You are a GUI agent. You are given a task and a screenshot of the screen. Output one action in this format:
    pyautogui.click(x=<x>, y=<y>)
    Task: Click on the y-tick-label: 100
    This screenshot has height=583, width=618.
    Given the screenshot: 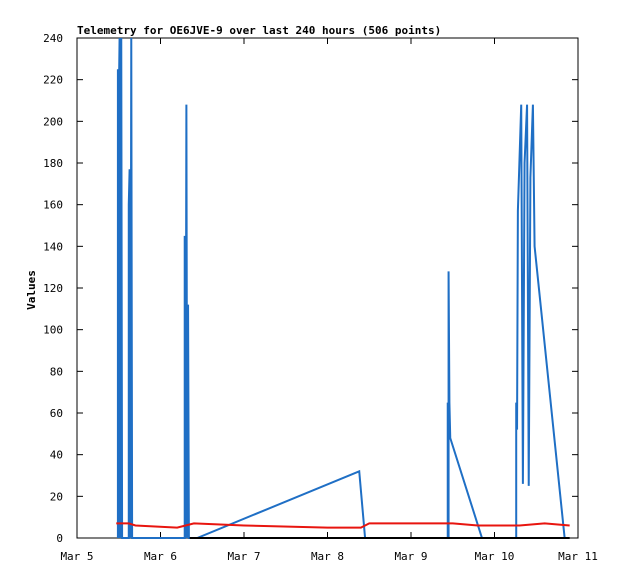 What is the action you would take?
    pyautogui.click(x=53, y=330)
    